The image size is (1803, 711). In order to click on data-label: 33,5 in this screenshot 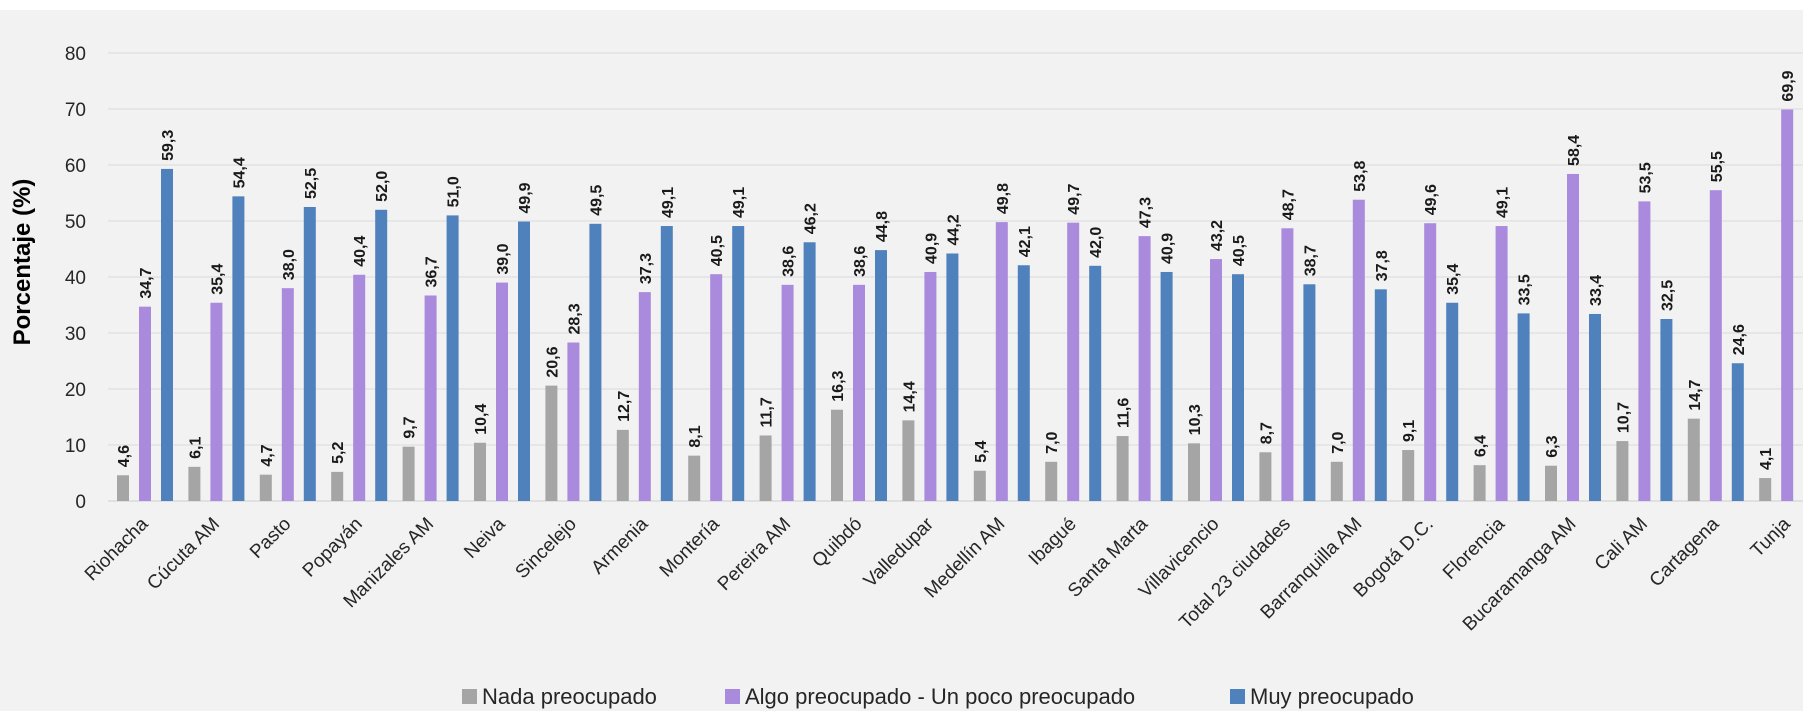, I will do `click(1525, 289)`.